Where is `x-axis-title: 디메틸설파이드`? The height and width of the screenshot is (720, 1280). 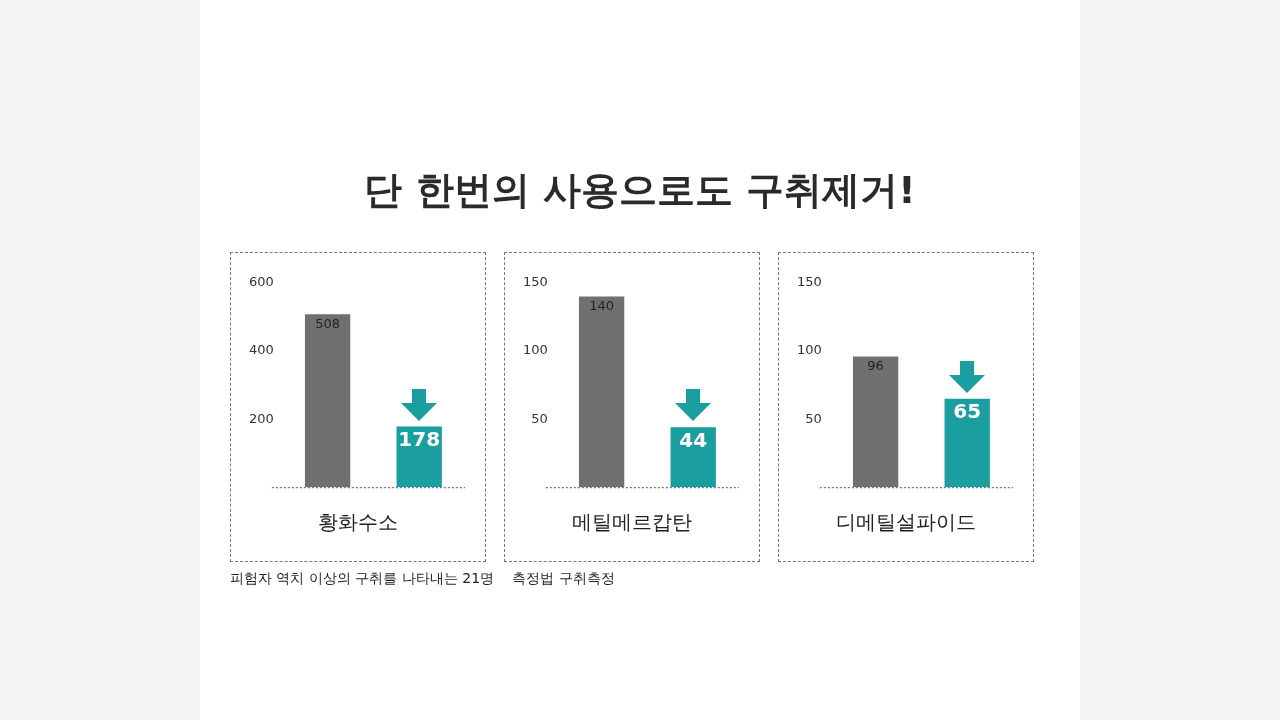 x-axis-title: 디메틸설파이드 is located at coordinates (906, 522).